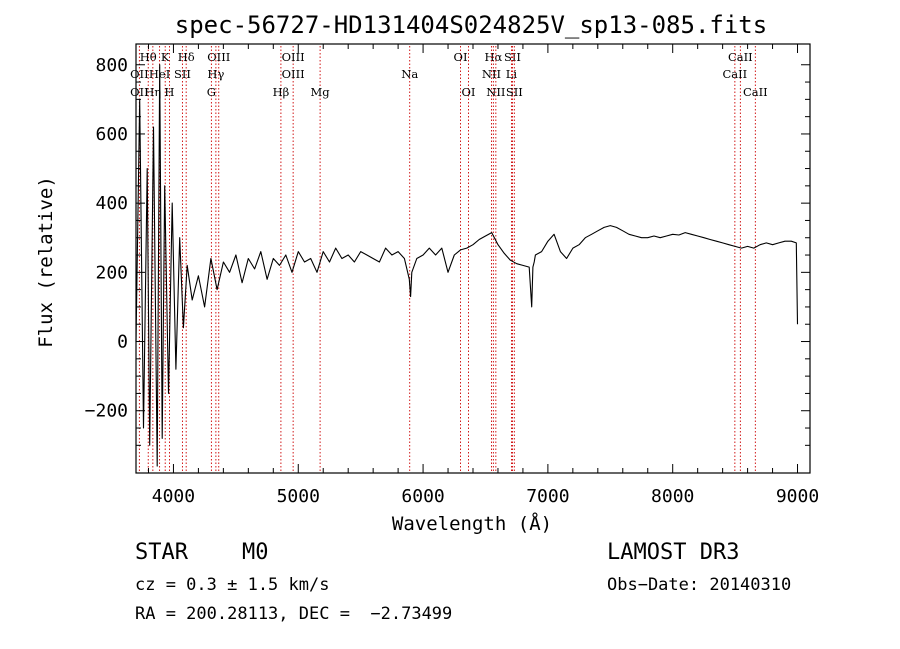 Image resolution: width=900 pixels, height=649 pixels. Describe the element at coordinates (111, 272) in the screenshot. I see `y-tick-label: 200` at that location.